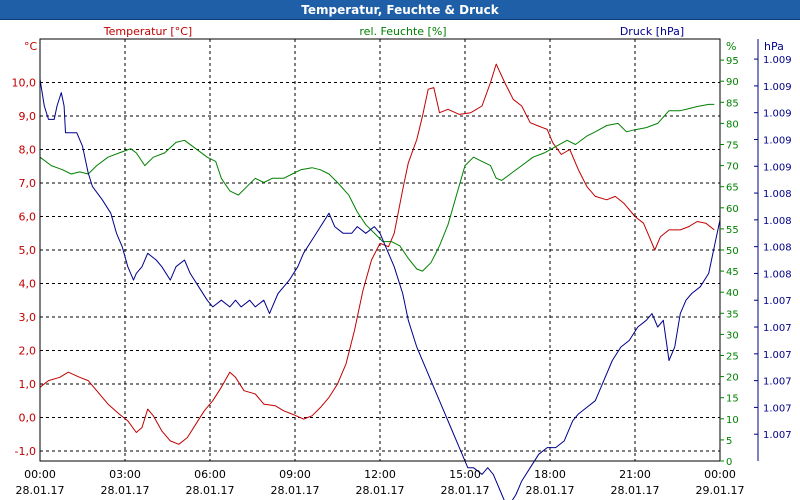  Describe the element at coordinates (732, 103) in the screenshot. I see `humidity-tick-label: 85` at that location.